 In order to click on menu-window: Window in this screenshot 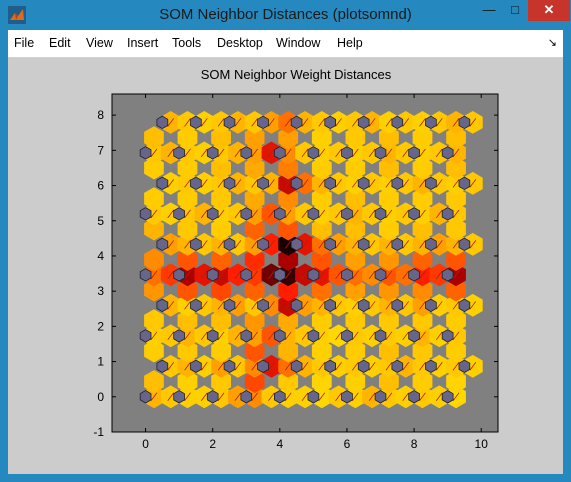, I will do `click(298, 43)`.